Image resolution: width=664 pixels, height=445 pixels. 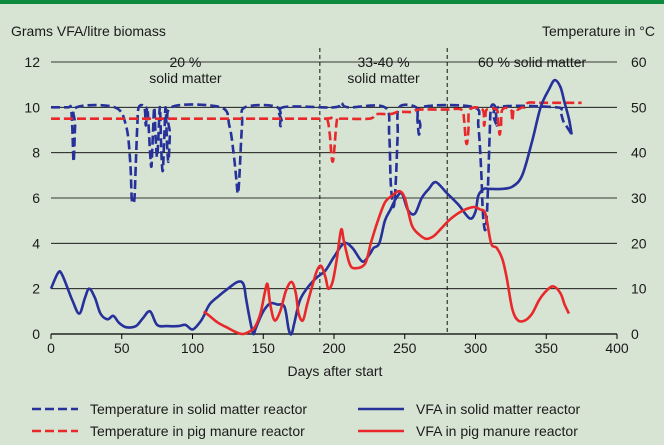 What do you see at coordinates (335, 371) in the screenshot?
I see `x-axis-title: Days after start` at bounding box center [335, 371].